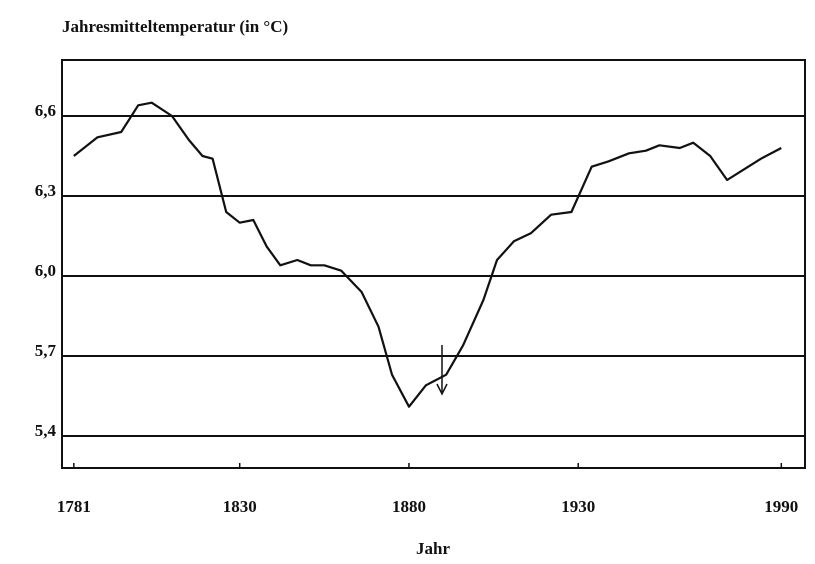  I want to click on x-tick-label: 1781, so click(74, 506).